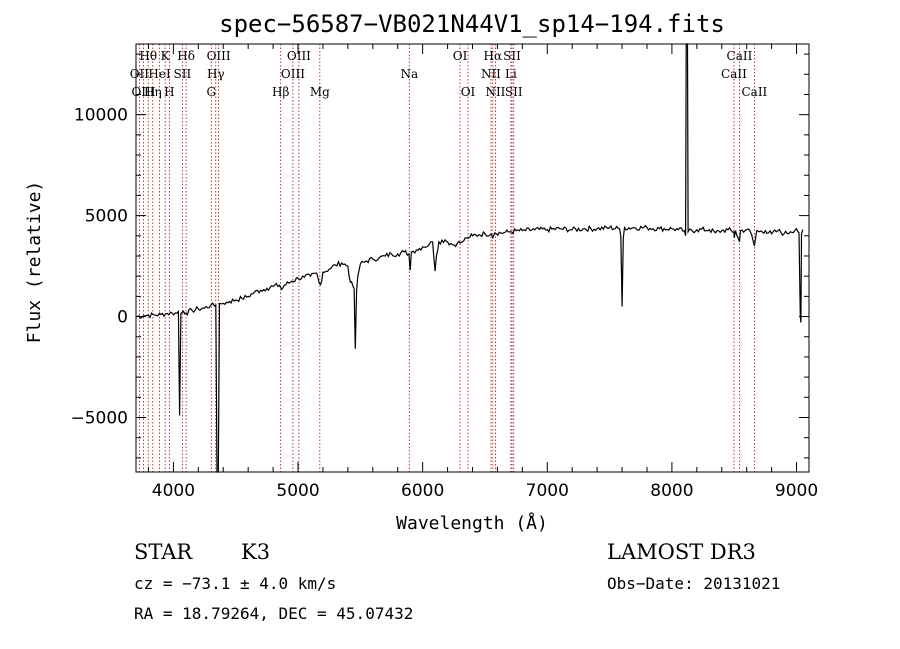  What do you see at coordinates (166, 56) in the screenshot?
I see `line-label-5: K` at bounding box center [166, 56].